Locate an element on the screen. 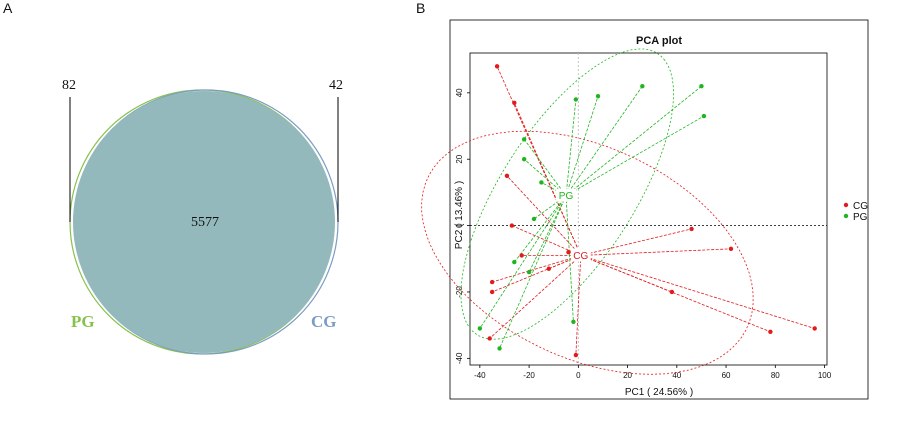 This screenshot has height=424, width=902. cg-group-label: CG is located at coordinates (324, 321).